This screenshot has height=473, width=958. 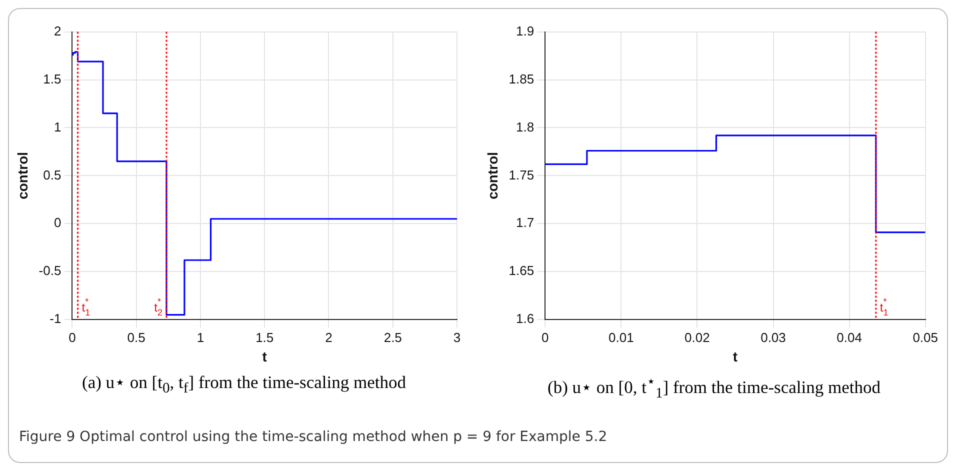 What do you see at coordinates (136, 337) in the screenshot?
I see `x-tick-label: 0.5` at bounding box center [136, 337].